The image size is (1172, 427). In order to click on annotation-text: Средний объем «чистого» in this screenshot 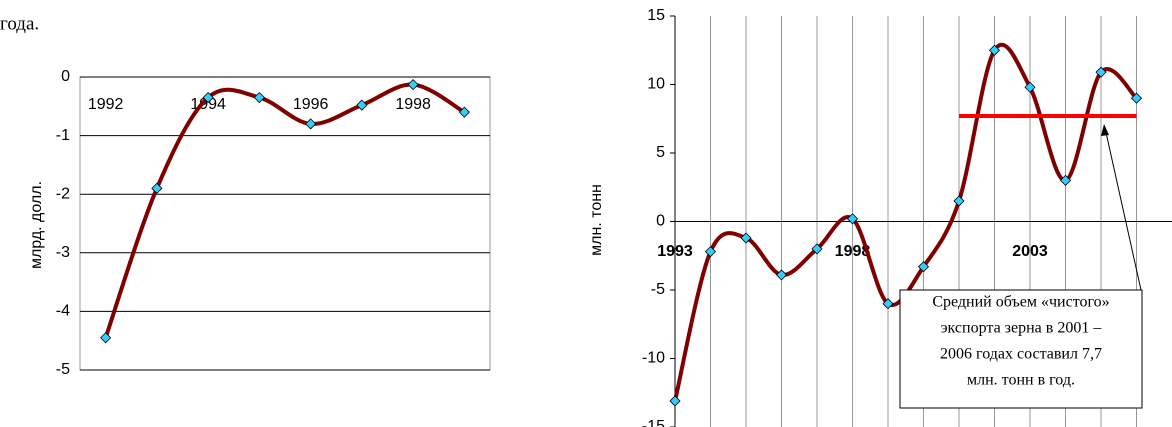, I will do `click(1020, 302)`.